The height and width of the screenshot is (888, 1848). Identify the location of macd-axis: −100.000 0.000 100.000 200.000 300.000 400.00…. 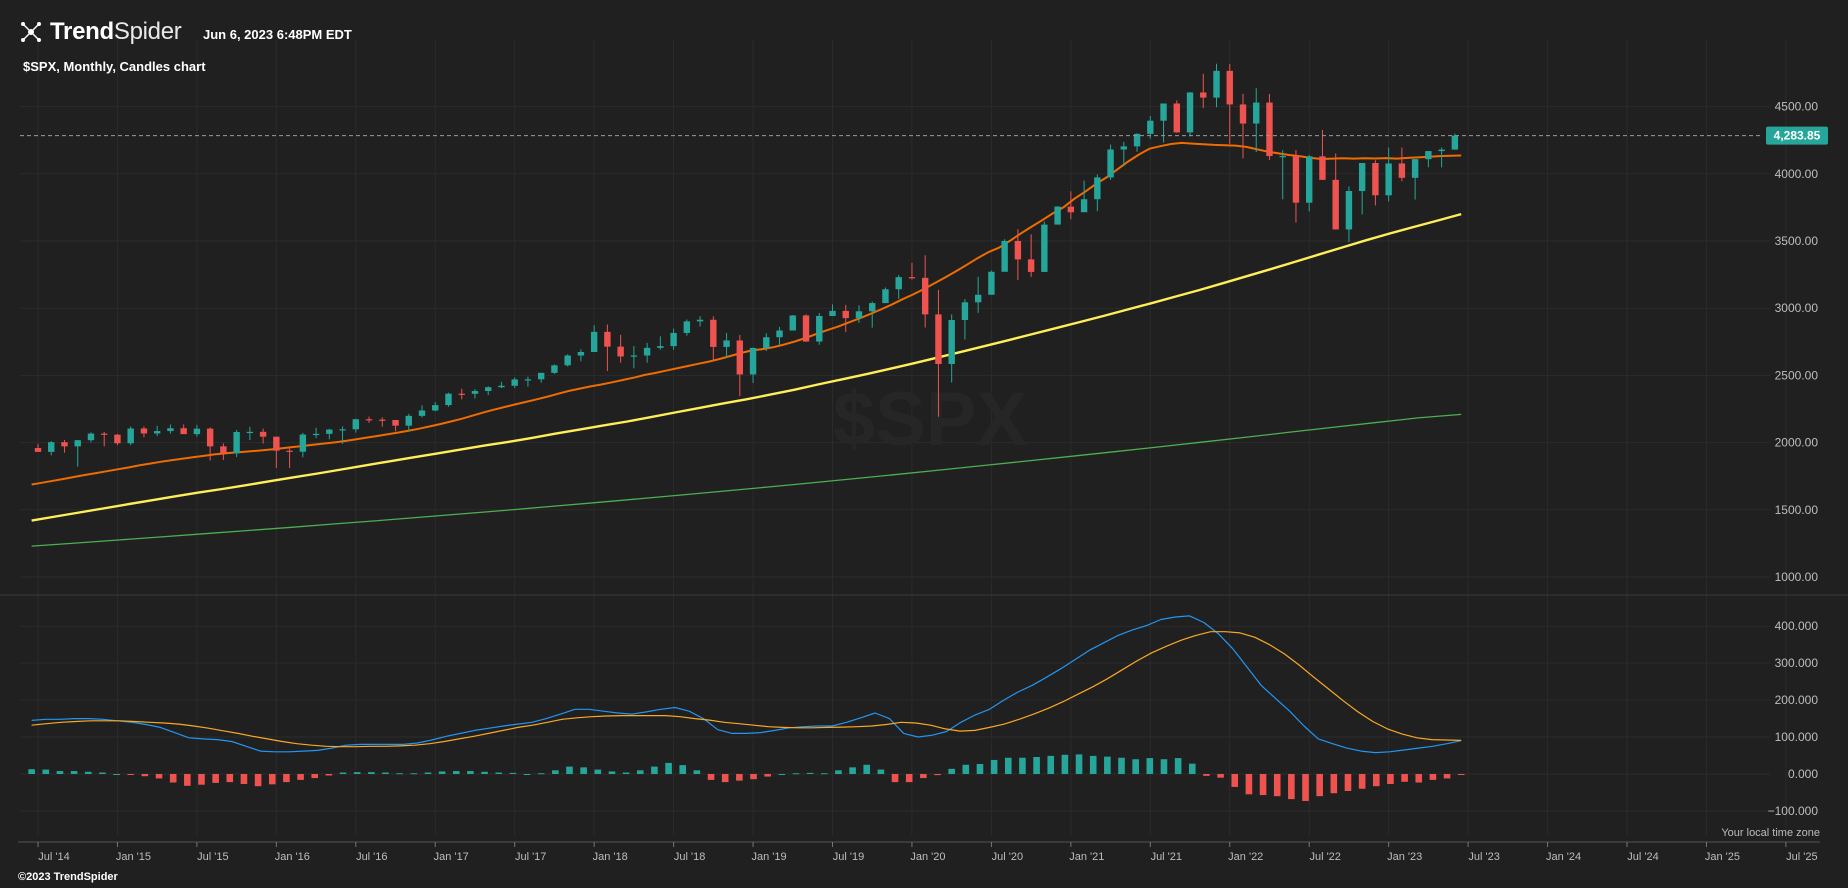
(1793, 718).